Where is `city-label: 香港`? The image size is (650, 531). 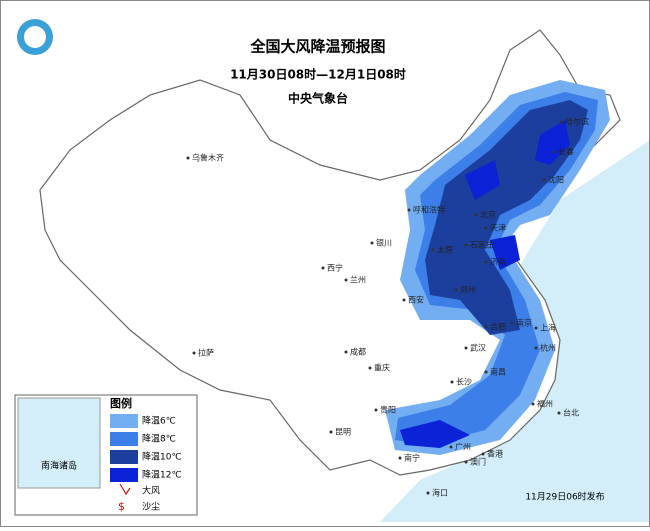 city-label: 香港 is located at coordinates (495, 454).